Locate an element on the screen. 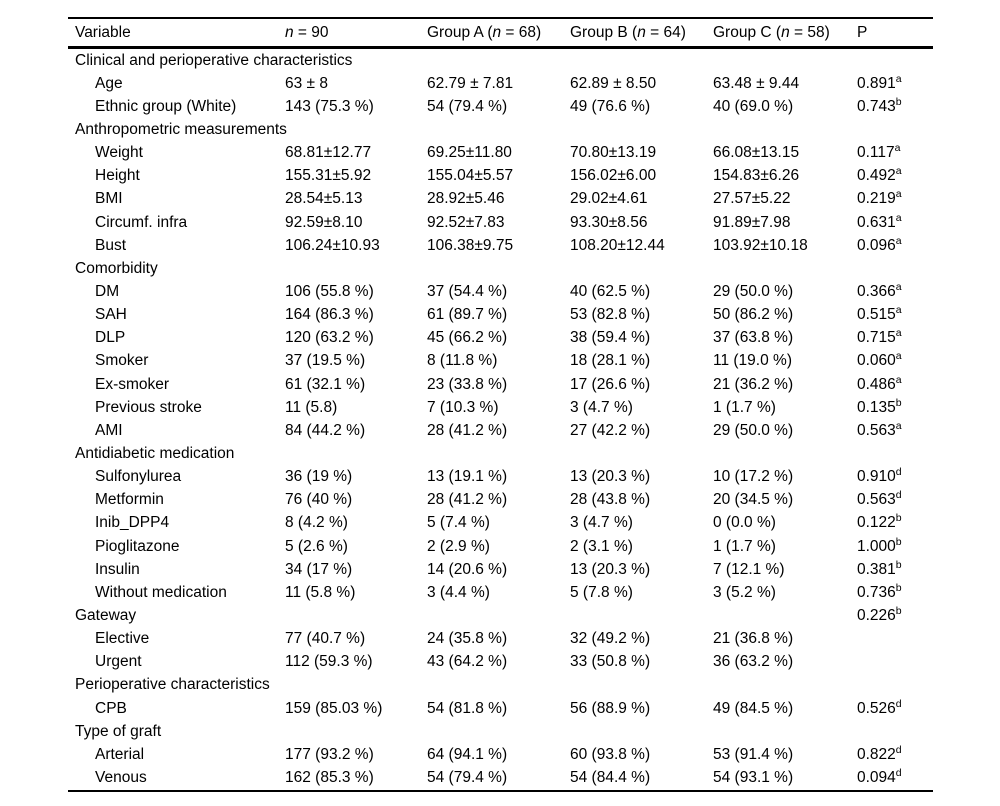 This screenshot has width=1000, height=806. column-header-p: P is located at coordinates (862, 32).